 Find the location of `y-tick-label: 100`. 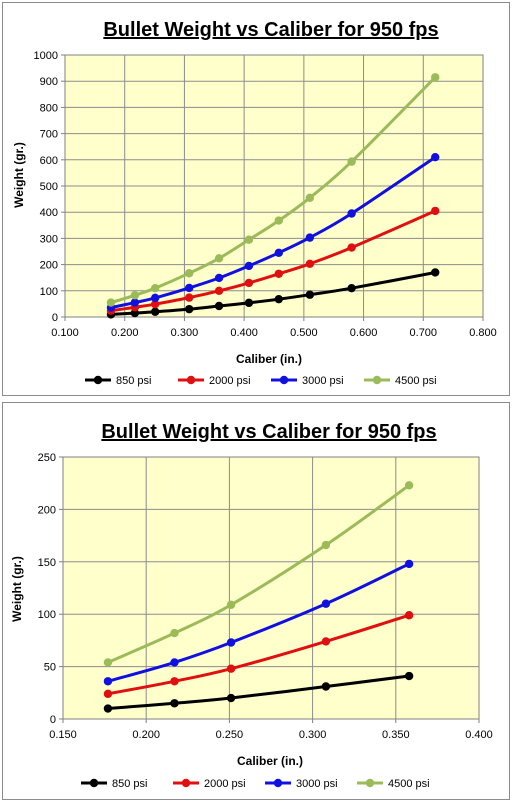

y-tick-label: 100 is located at coordinates (49, 292).